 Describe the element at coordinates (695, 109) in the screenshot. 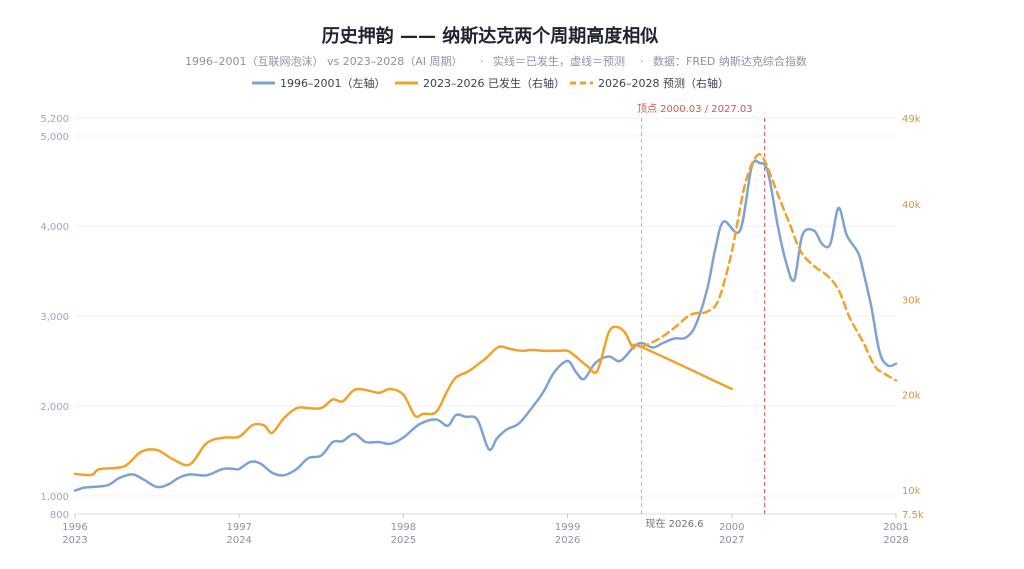

I see `peak-annotation-label: 顶点 2000.03 / 2027.03` at that location.